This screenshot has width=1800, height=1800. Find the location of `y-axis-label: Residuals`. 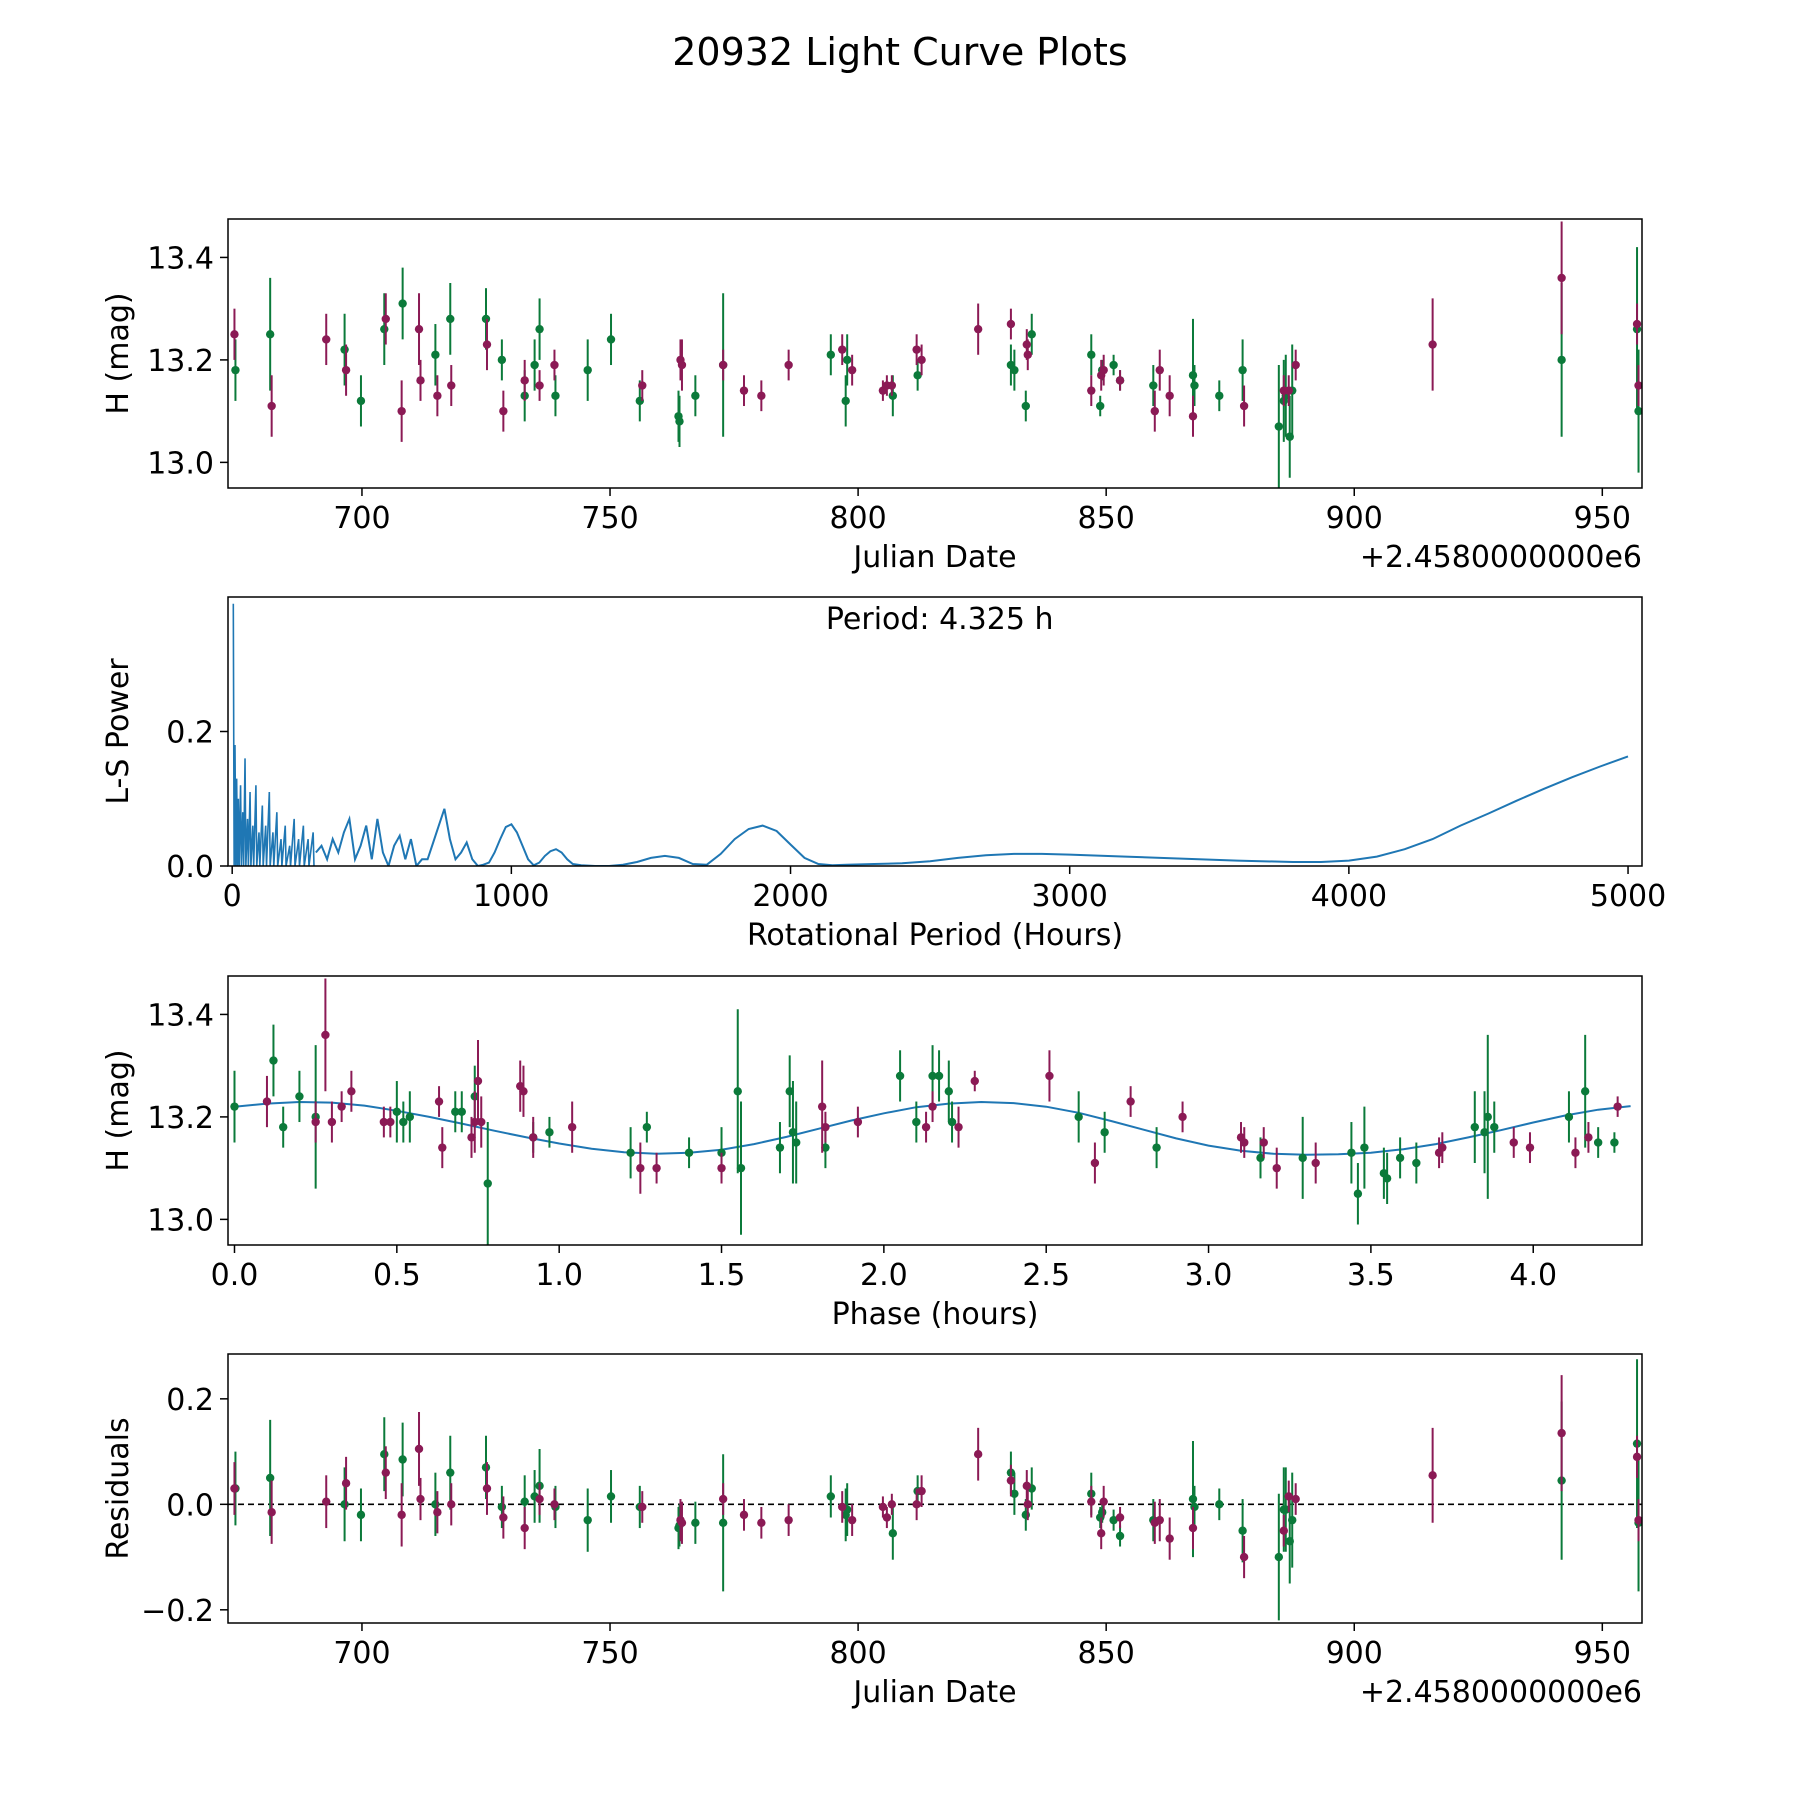

y-axis-label: Residuals is located at coordinates (118, 1488).